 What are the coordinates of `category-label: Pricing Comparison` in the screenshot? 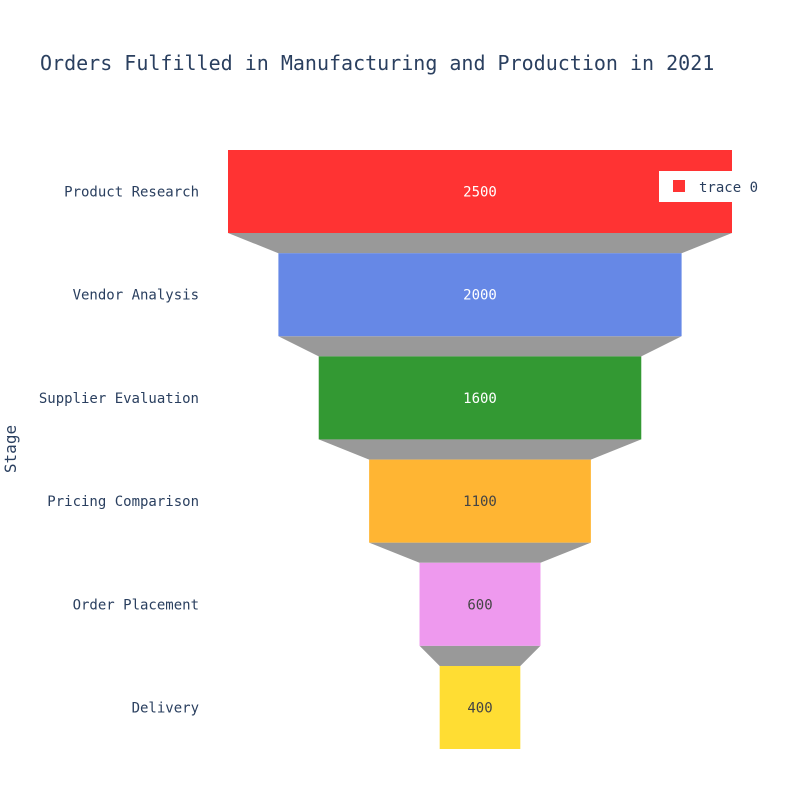 It's located at (123, 502).